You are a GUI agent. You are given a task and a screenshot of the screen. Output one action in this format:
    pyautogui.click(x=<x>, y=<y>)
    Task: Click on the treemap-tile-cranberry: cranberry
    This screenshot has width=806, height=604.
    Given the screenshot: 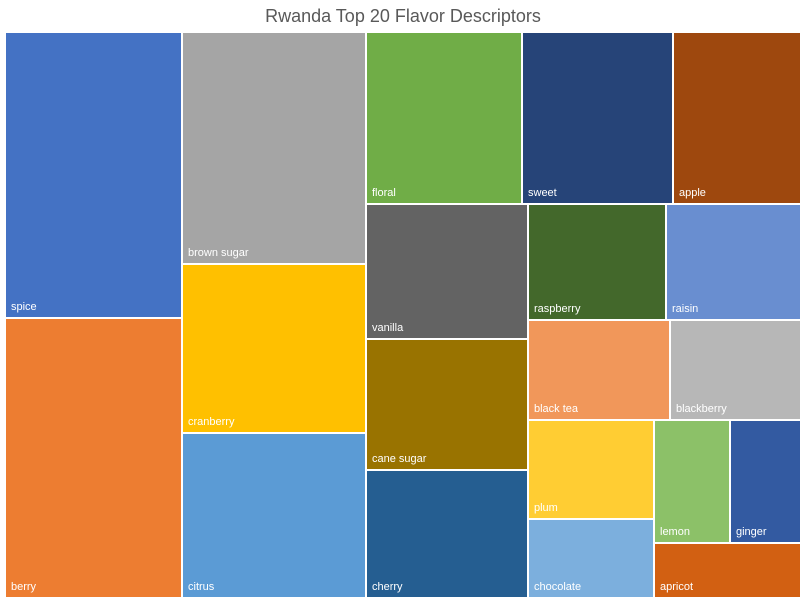 What is the action you would take?
    pyautogui.click(x=274, y=348)
    